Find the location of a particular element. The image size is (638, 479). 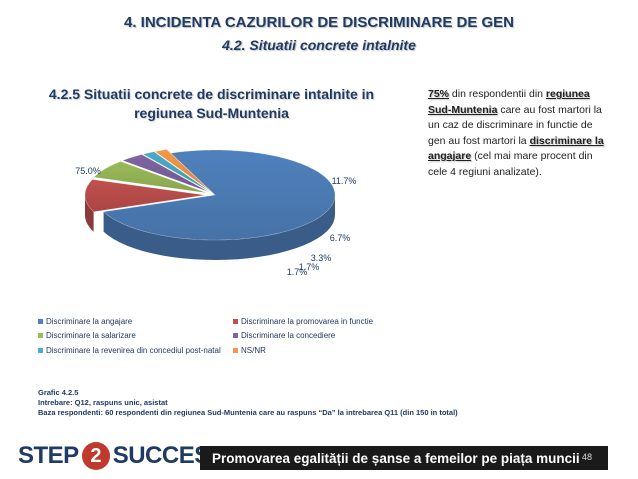

pie-chart: 75.0% 11.7% 6.7% 3.3%1.7%1.7% is located at coordinates (216, 213).